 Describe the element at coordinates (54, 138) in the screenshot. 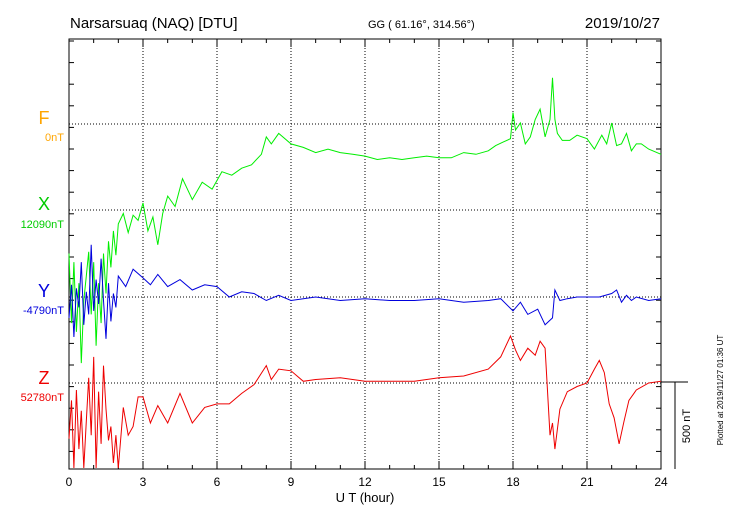

I see `baseline-label-f: 0nT` at that location.